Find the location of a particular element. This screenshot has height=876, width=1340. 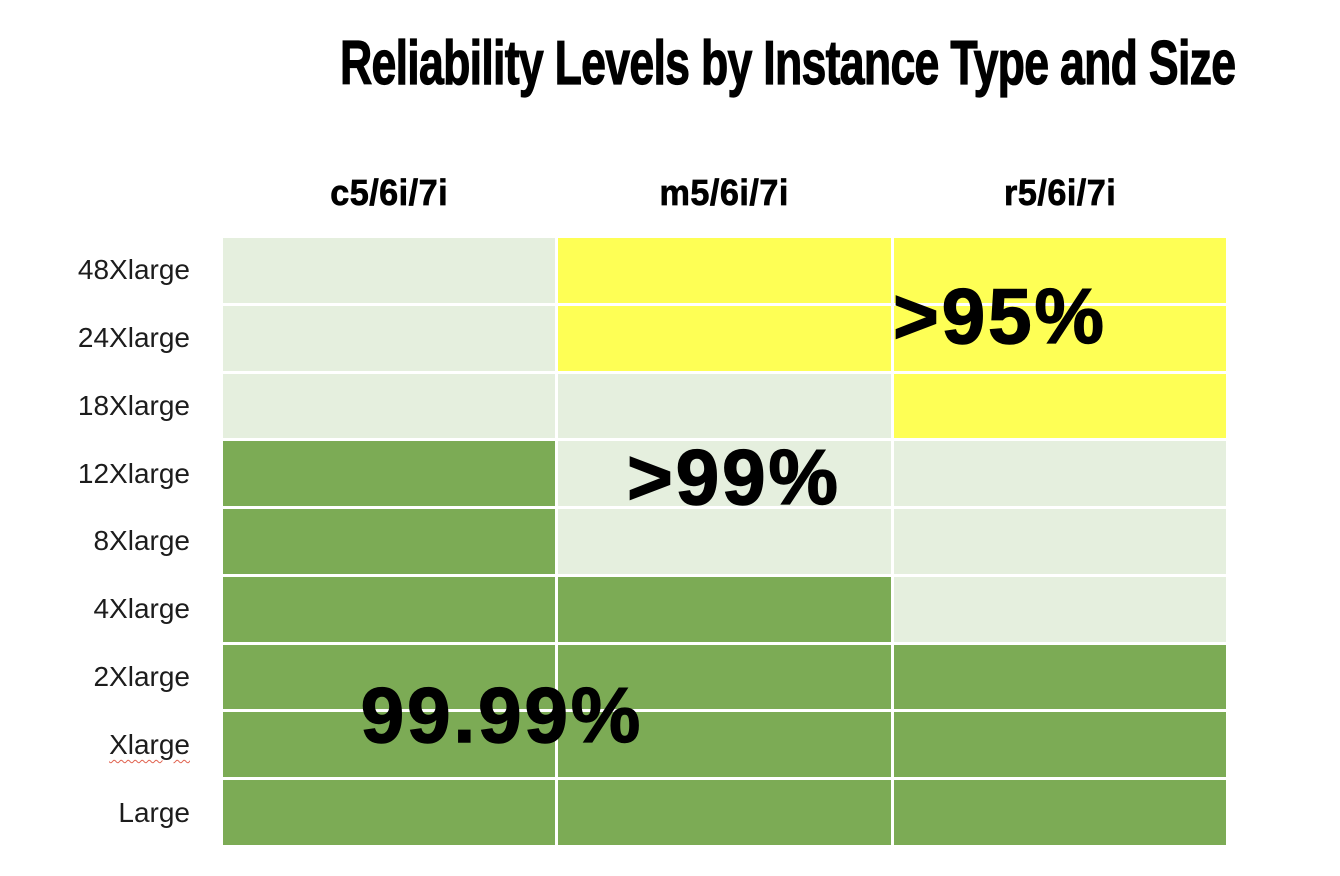

cell-4xlarge-m5-6i-7i is located at coordinates (724, 609).